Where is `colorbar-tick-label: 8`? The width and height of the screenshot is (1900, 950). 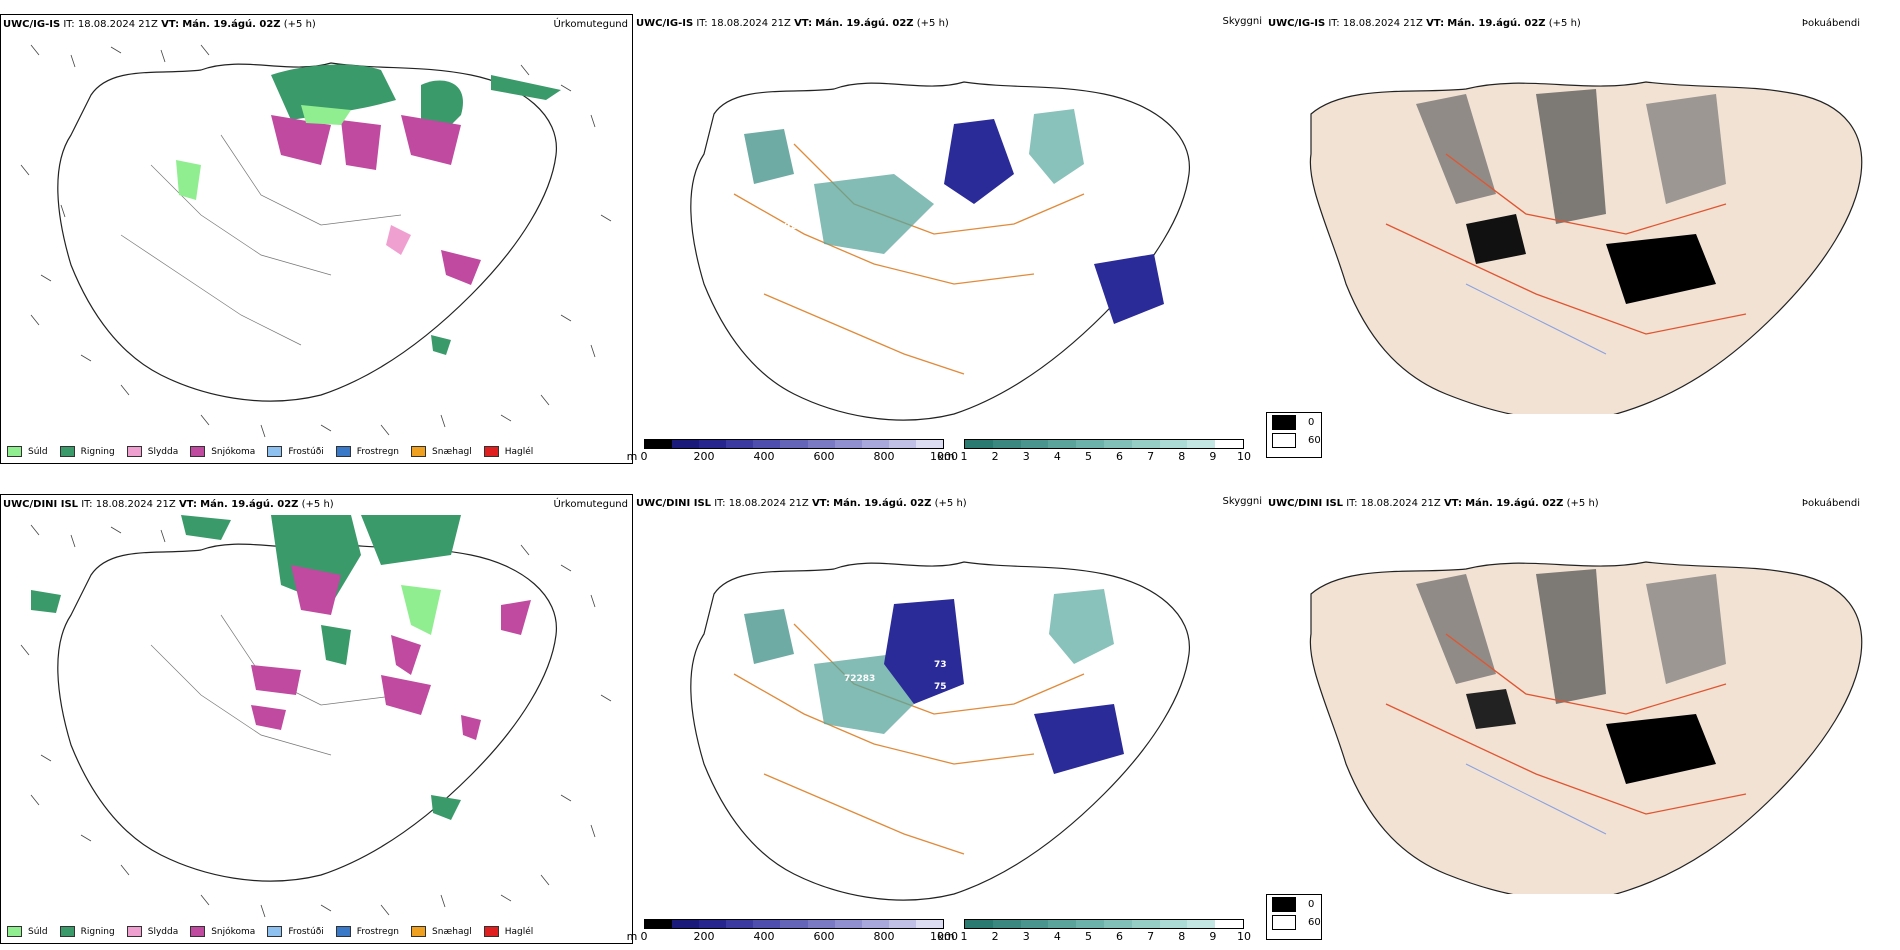 colorbar-tick-label: 8 is located at coordinates (1182, 936).